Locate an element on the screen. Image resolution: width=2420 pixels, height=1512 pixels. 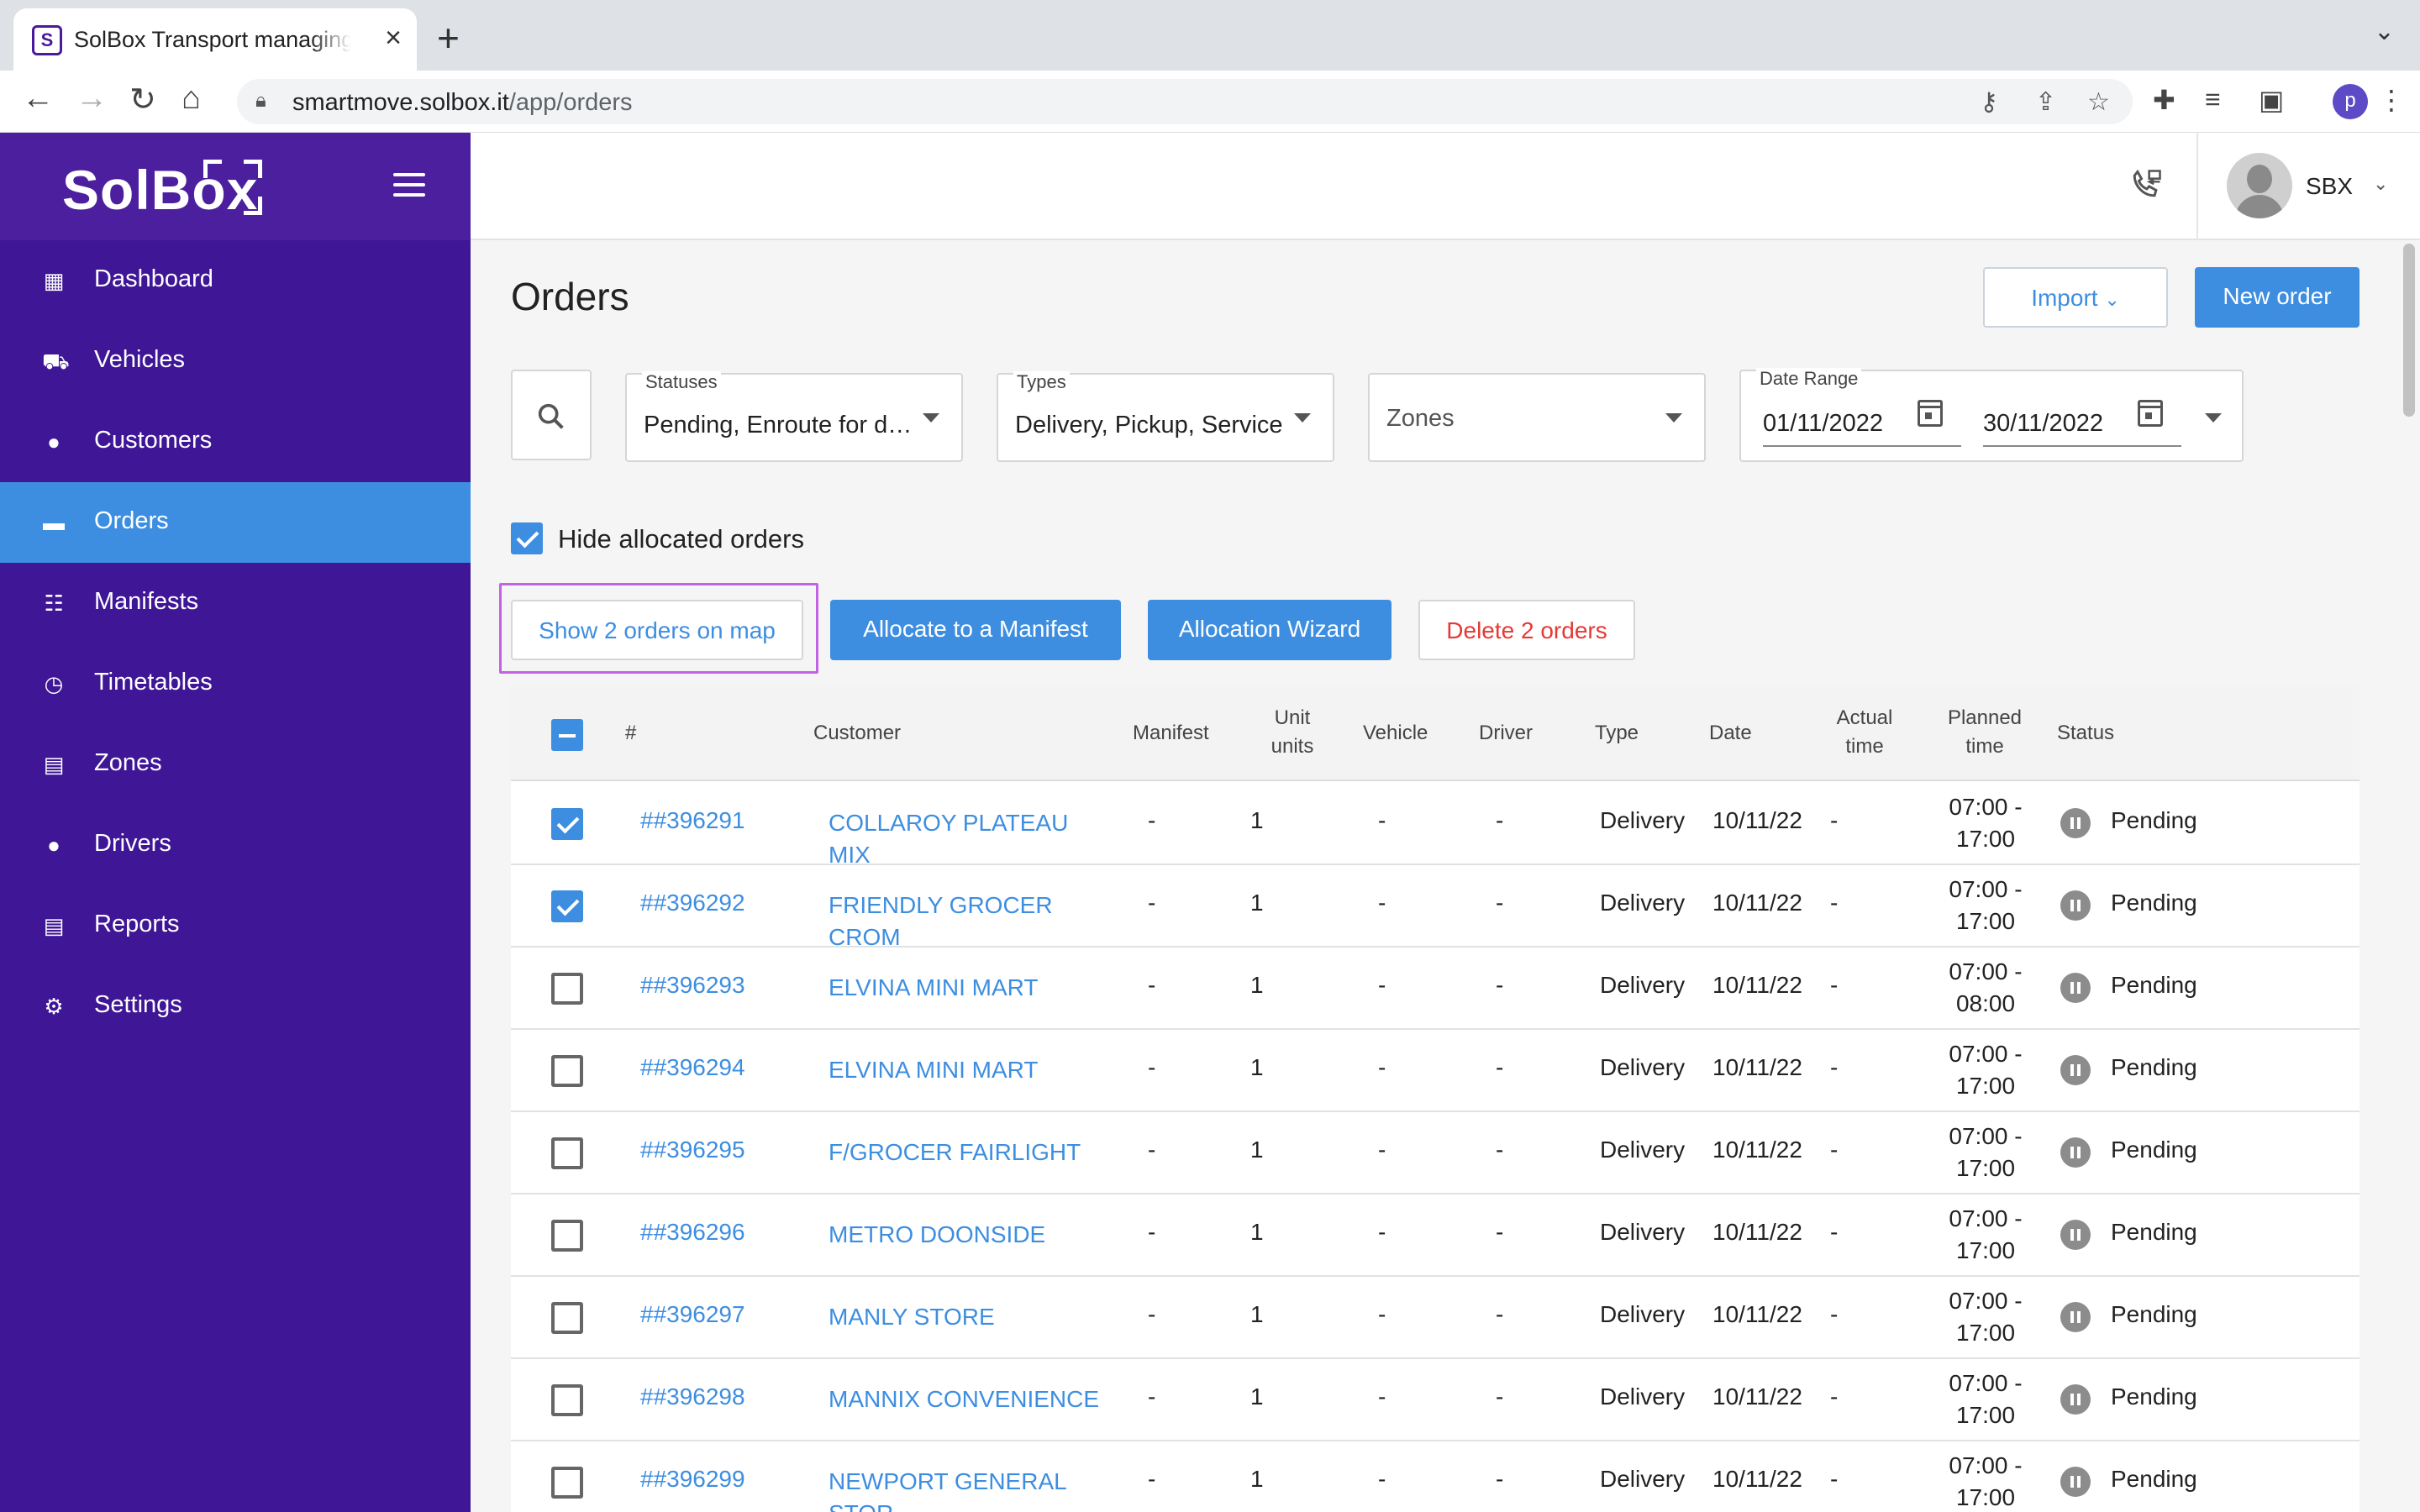
customer-link: NEWPORT GENERAL STOR is located at coordinates (947, 1490).